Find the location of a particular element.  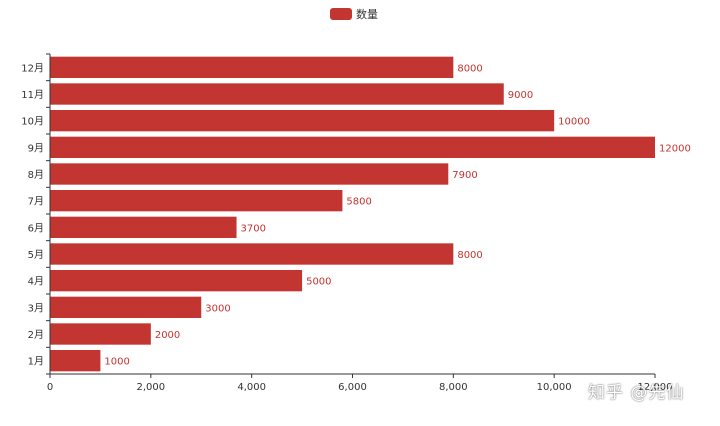

y-tick-label-1: 1月 is located at coordinates (36, 362).